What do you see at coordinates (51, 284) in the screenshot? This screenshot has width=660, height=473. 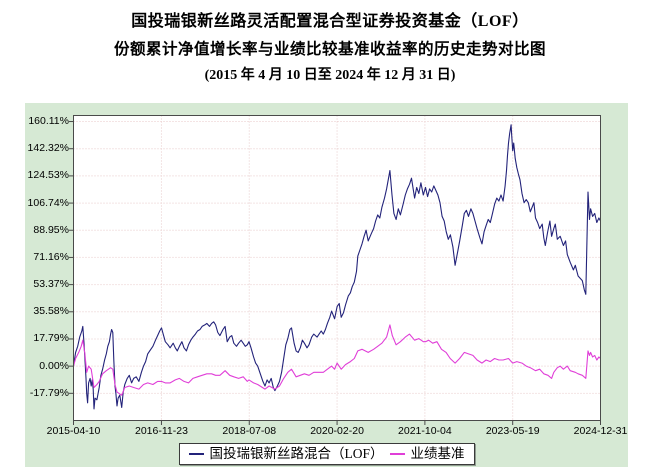 I see `y-tick-label: 53.37%` at bounding box center [51, 284].